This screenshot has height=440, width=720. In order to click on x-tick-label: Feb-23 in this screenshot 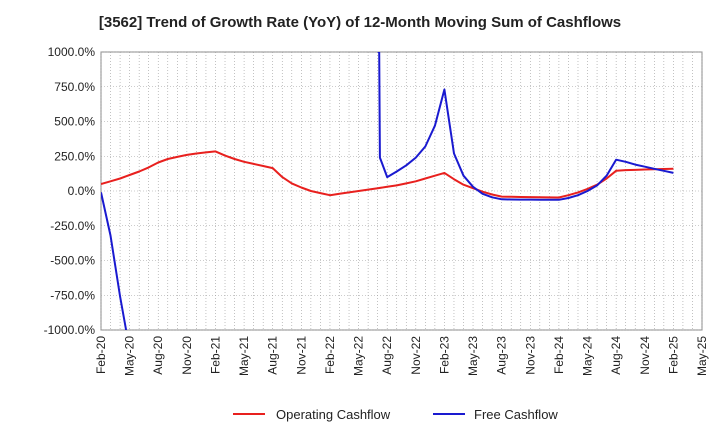, I will do `click(444, 355)`.